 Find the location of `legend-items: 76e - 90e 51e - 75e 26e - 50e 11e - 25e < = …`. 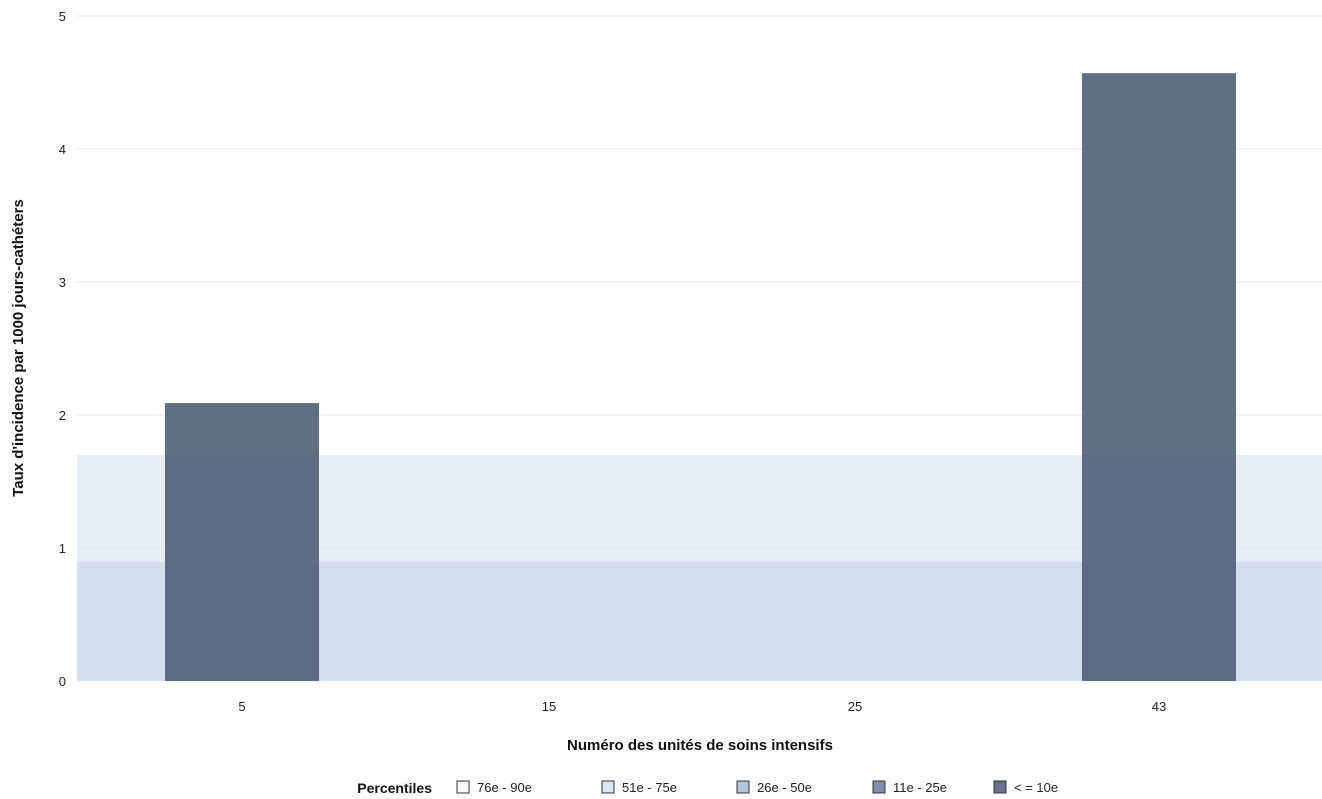

legend-items: 76e - 90e 51e - 75e 26e - 50e 11e - 25e < = … is located at coordinates (757, 787).